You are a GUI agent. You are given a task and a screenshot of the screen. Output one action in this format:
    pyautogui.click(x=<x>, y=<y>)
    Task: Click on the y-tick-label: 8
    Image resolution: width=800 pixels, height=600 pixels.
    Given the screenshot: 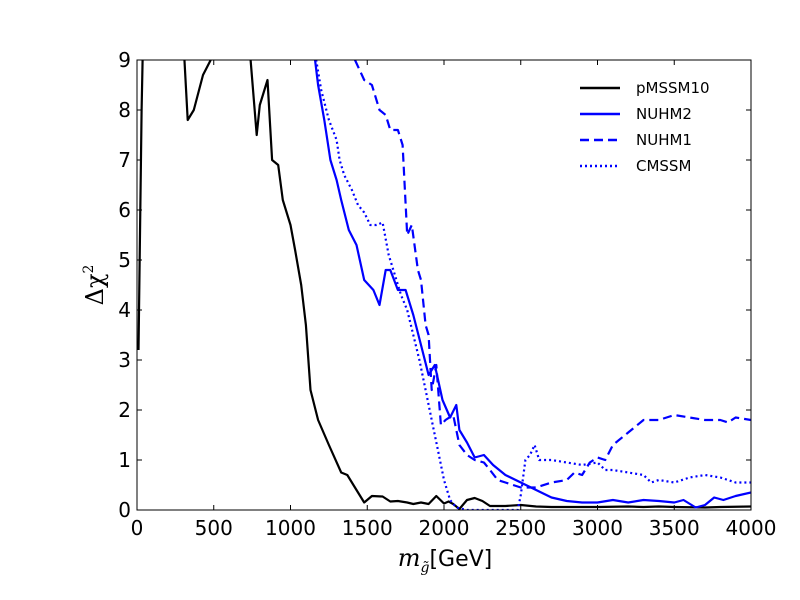 What is the action you would take?
    pyautogui.click(x=124, y=110)
    